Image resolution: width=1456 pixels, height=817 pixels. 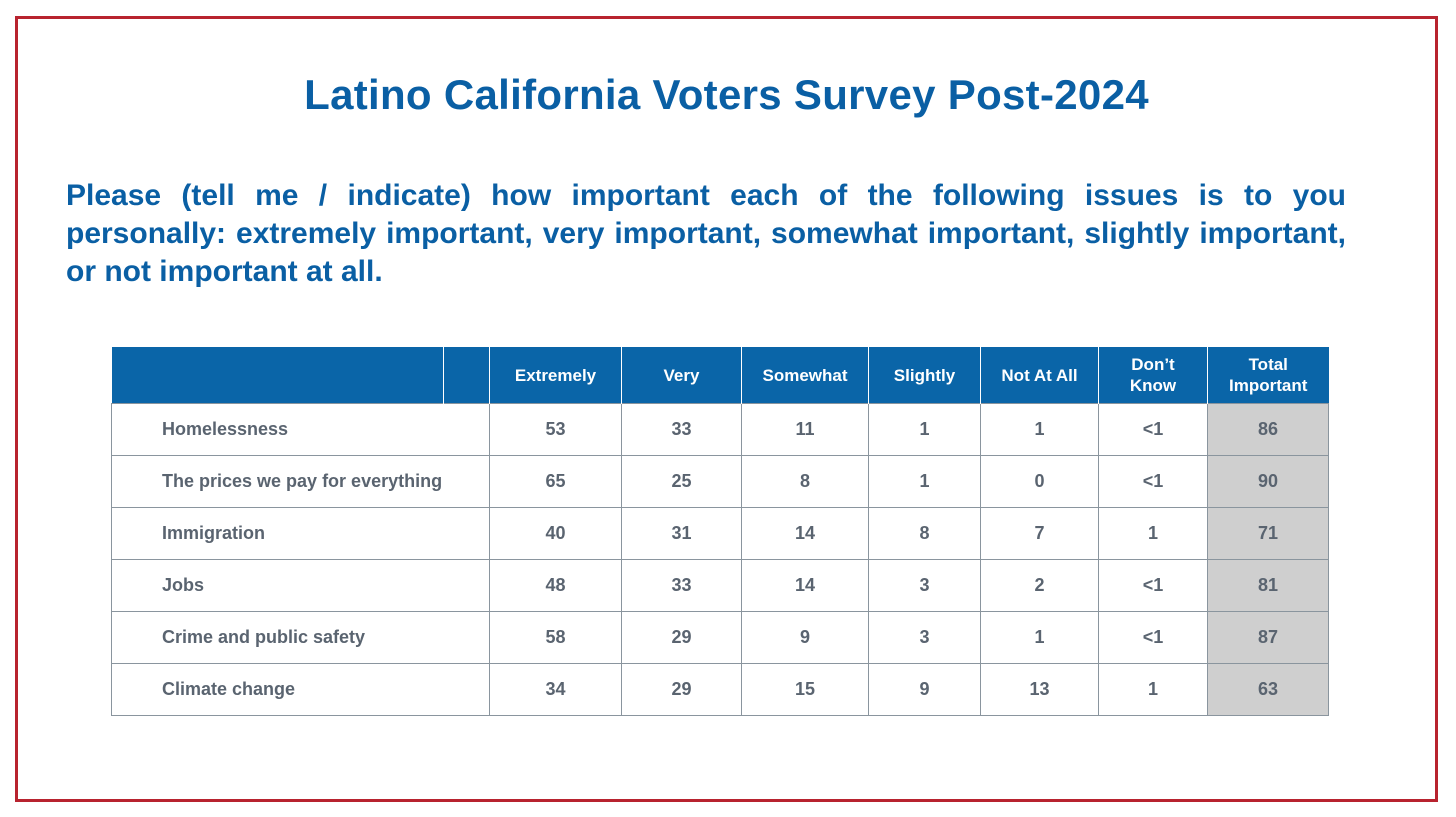 I want to click on issue-label: The prices we pay for everything, so click(x=300, y=481).